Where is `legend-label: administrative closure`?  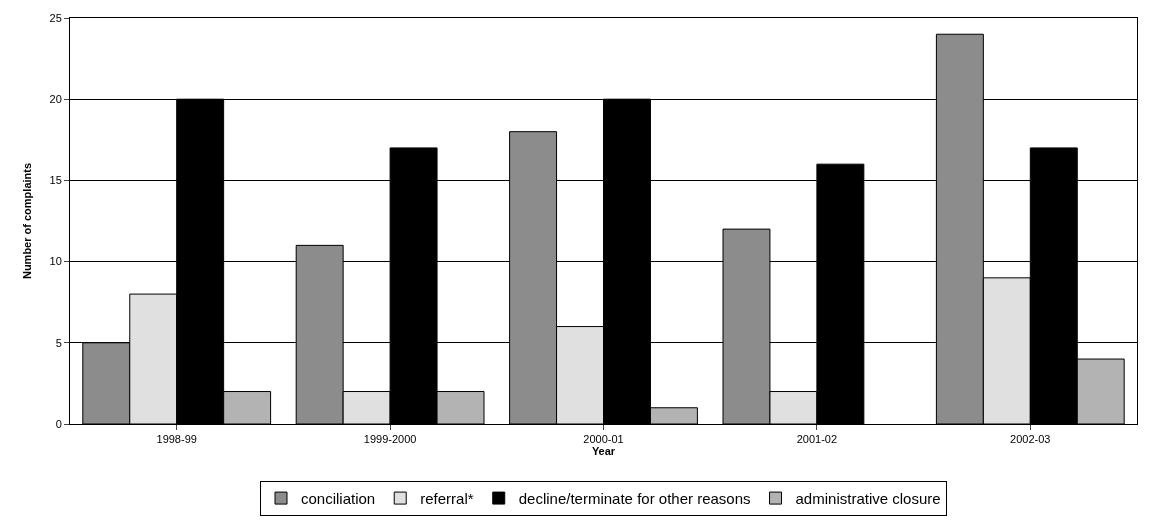
legend-label: administrative closure is located at coordinates (868, 498).